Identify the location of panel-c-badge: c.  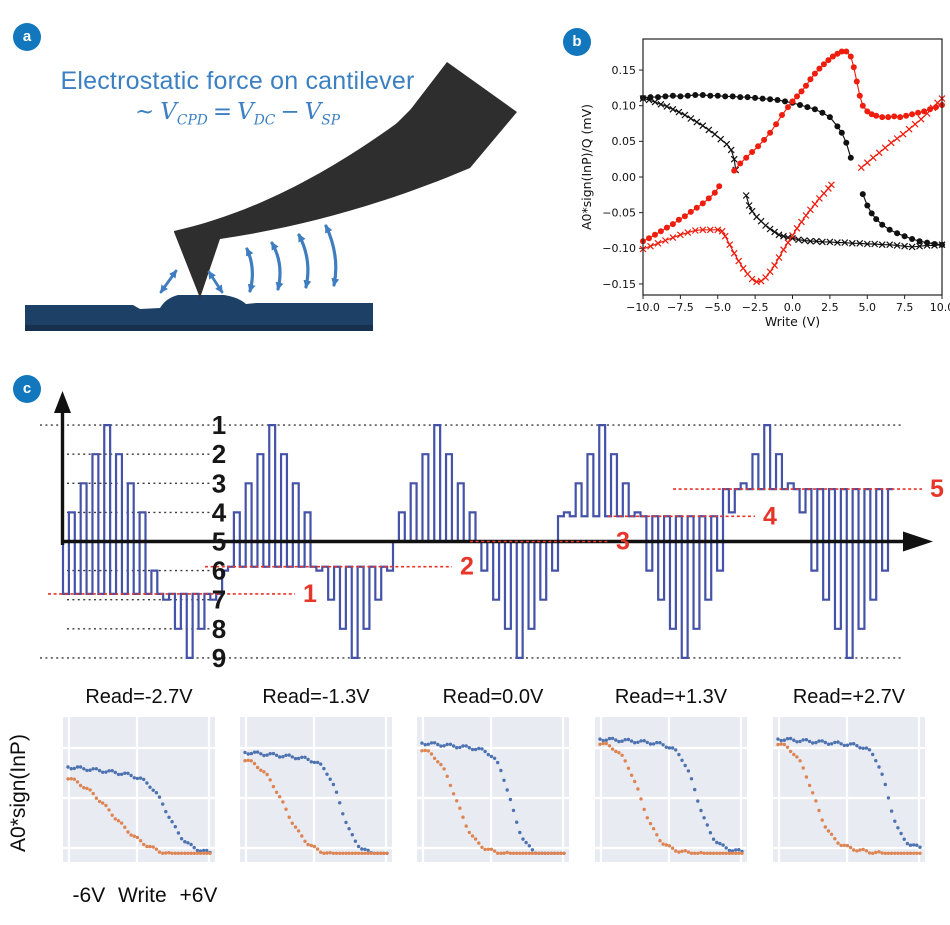
(27, 389).